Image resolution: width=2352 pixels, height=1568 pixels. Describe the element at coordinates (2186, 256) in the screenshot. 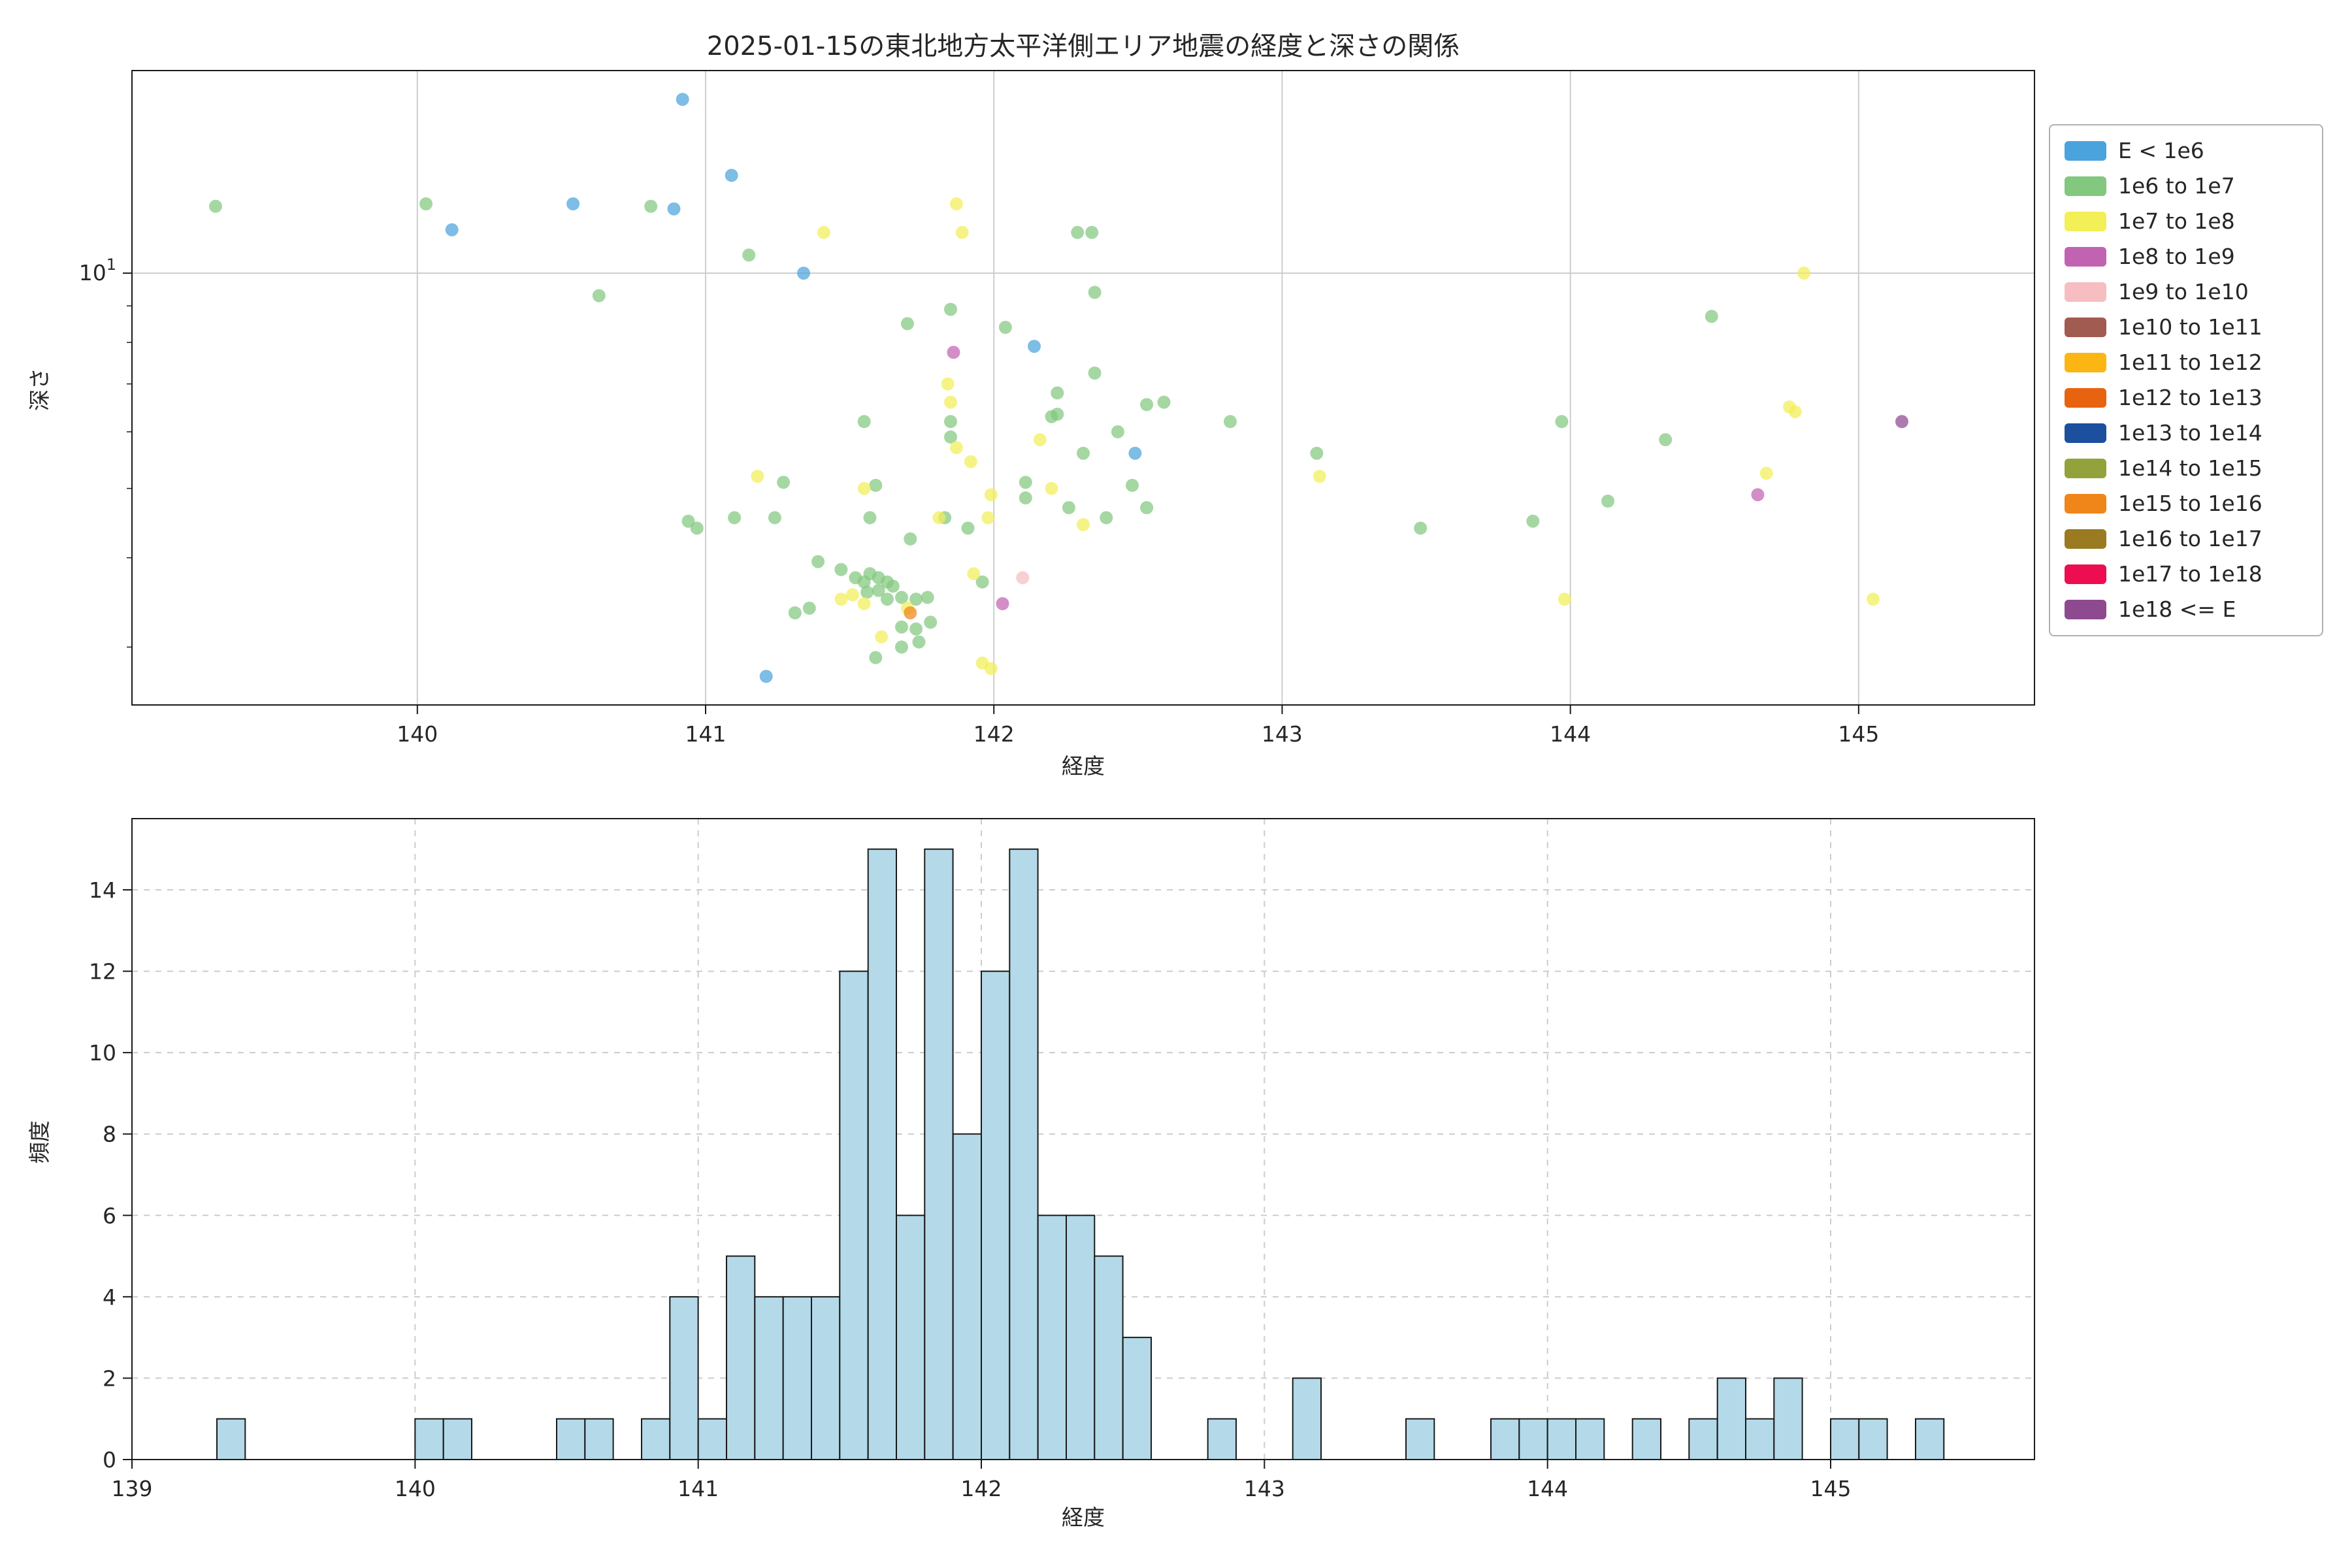

I see `legend-item: 1e8 to 1e9` at that location.